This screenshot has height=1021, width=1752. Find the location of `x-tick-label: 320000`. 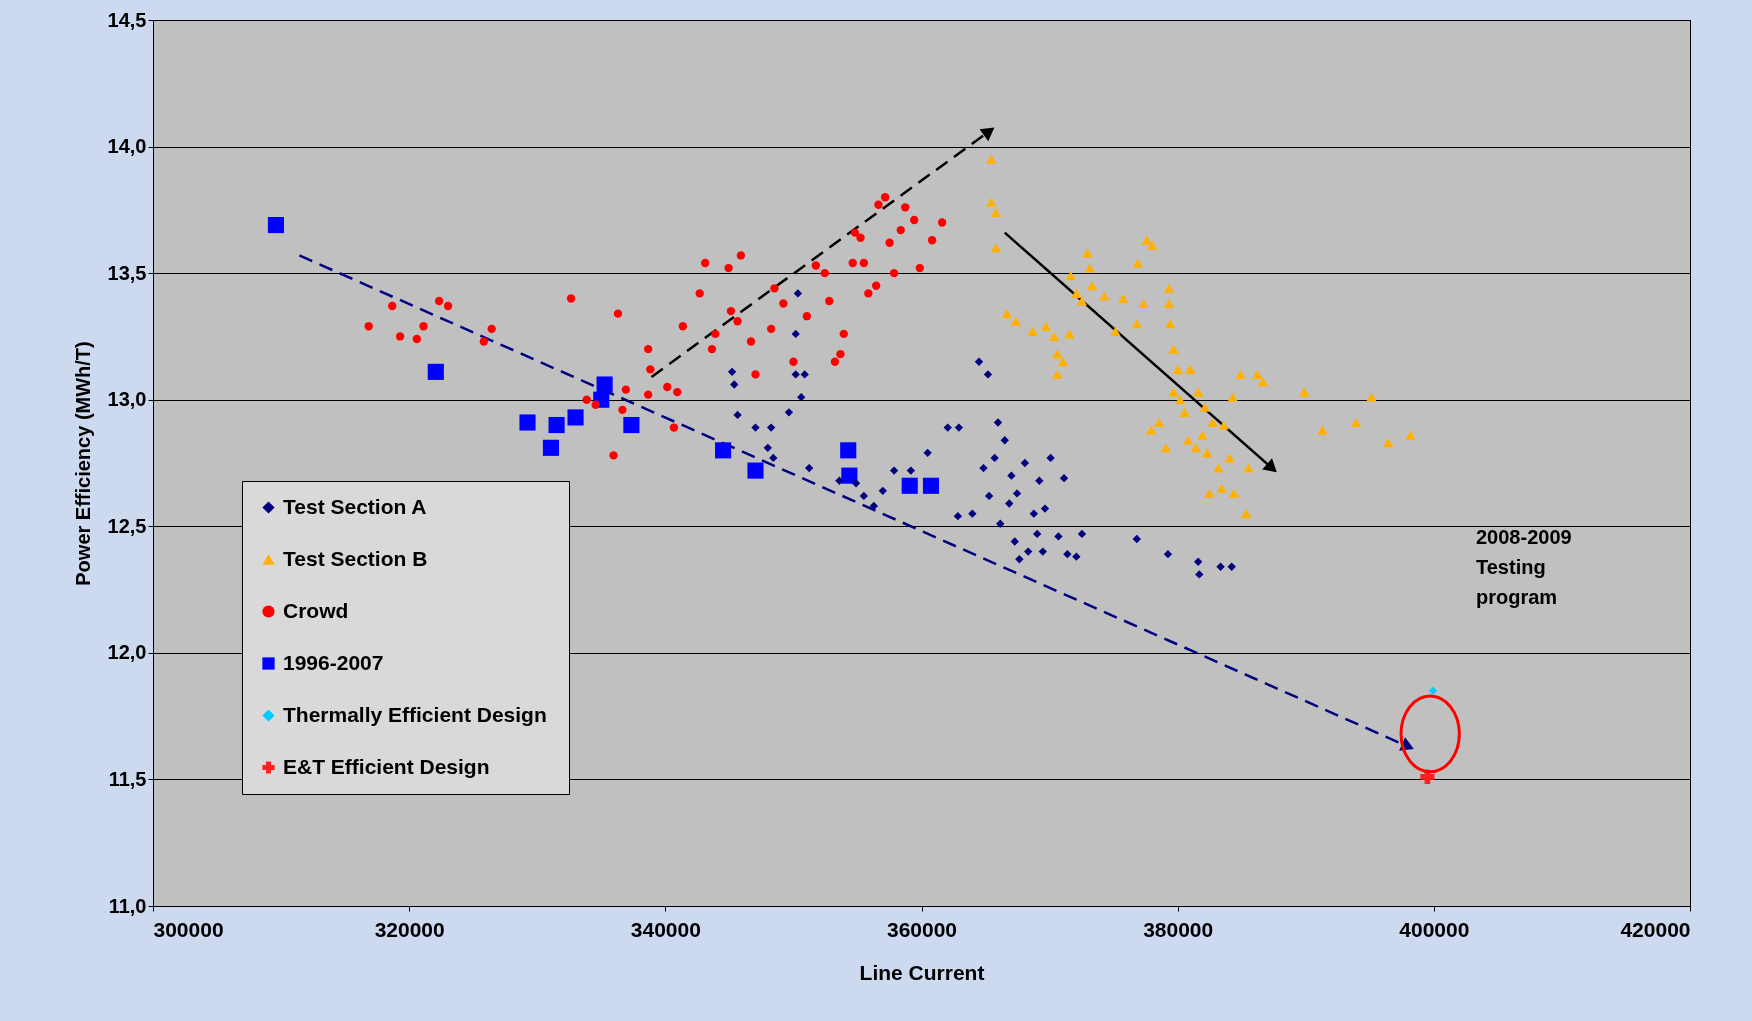

x-tick-label: 320000 is located at coordinates (409, 929).